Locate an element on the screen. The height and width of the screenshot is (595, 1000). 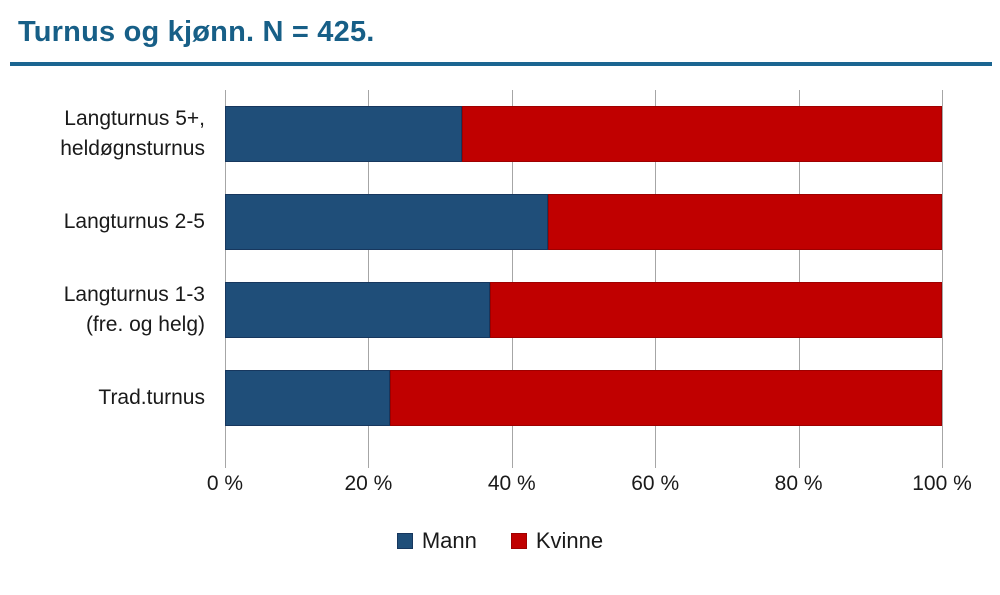
category-label: Trad.turnus is located at coordinates (151, 398).